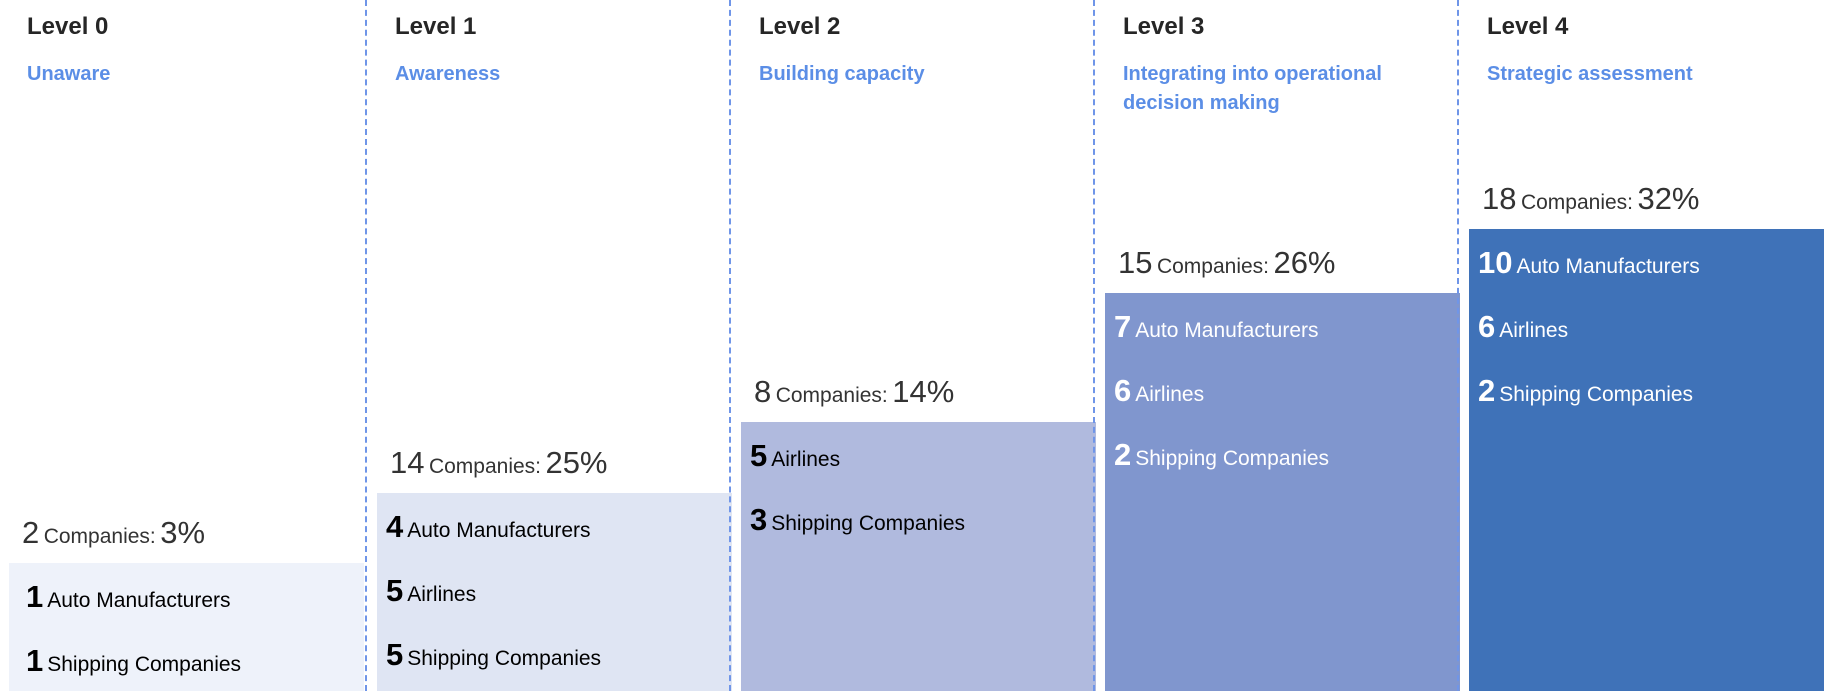 The image size is (1829, 691). Describe the element at coordinates (68, 26) in the screenshot. I see `level-title: Level 0` at that location.